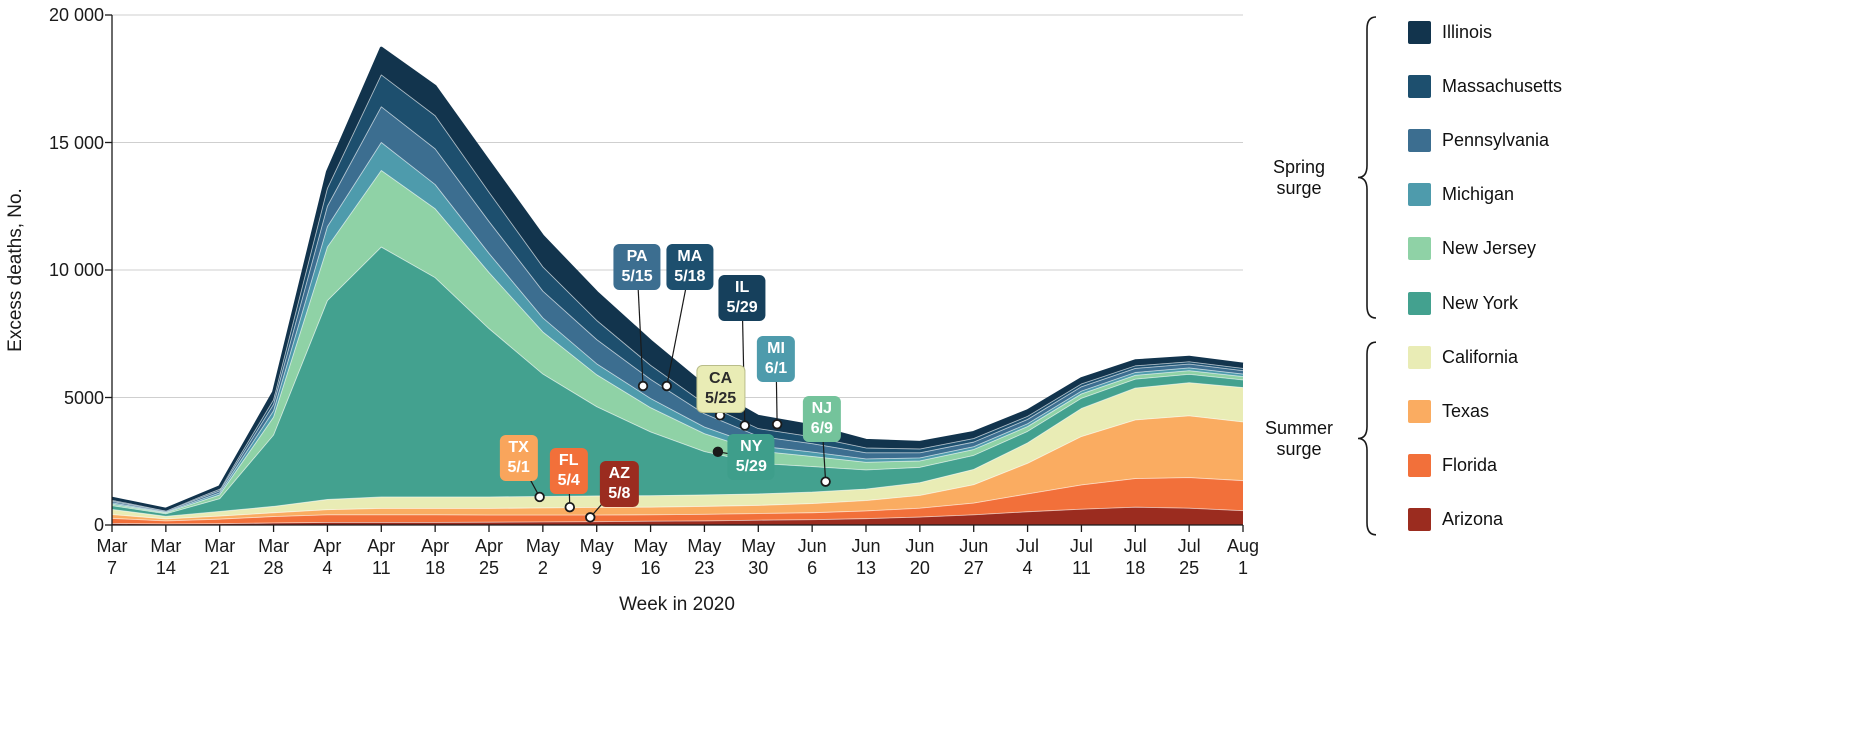 The image size is (1863, 735). Describe the element at coordinates (1419, 140) in the screenshot. I see `legend-swatch-pennsylvania` at that location.